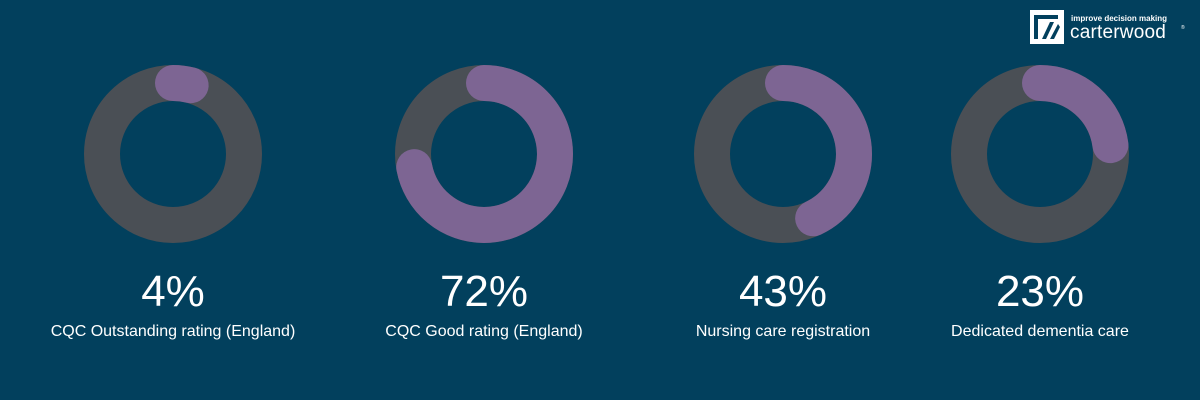  Describe the element at coordinates (1040, 291) in the screenshot. I see `donut-value-label: 23%` at that location.